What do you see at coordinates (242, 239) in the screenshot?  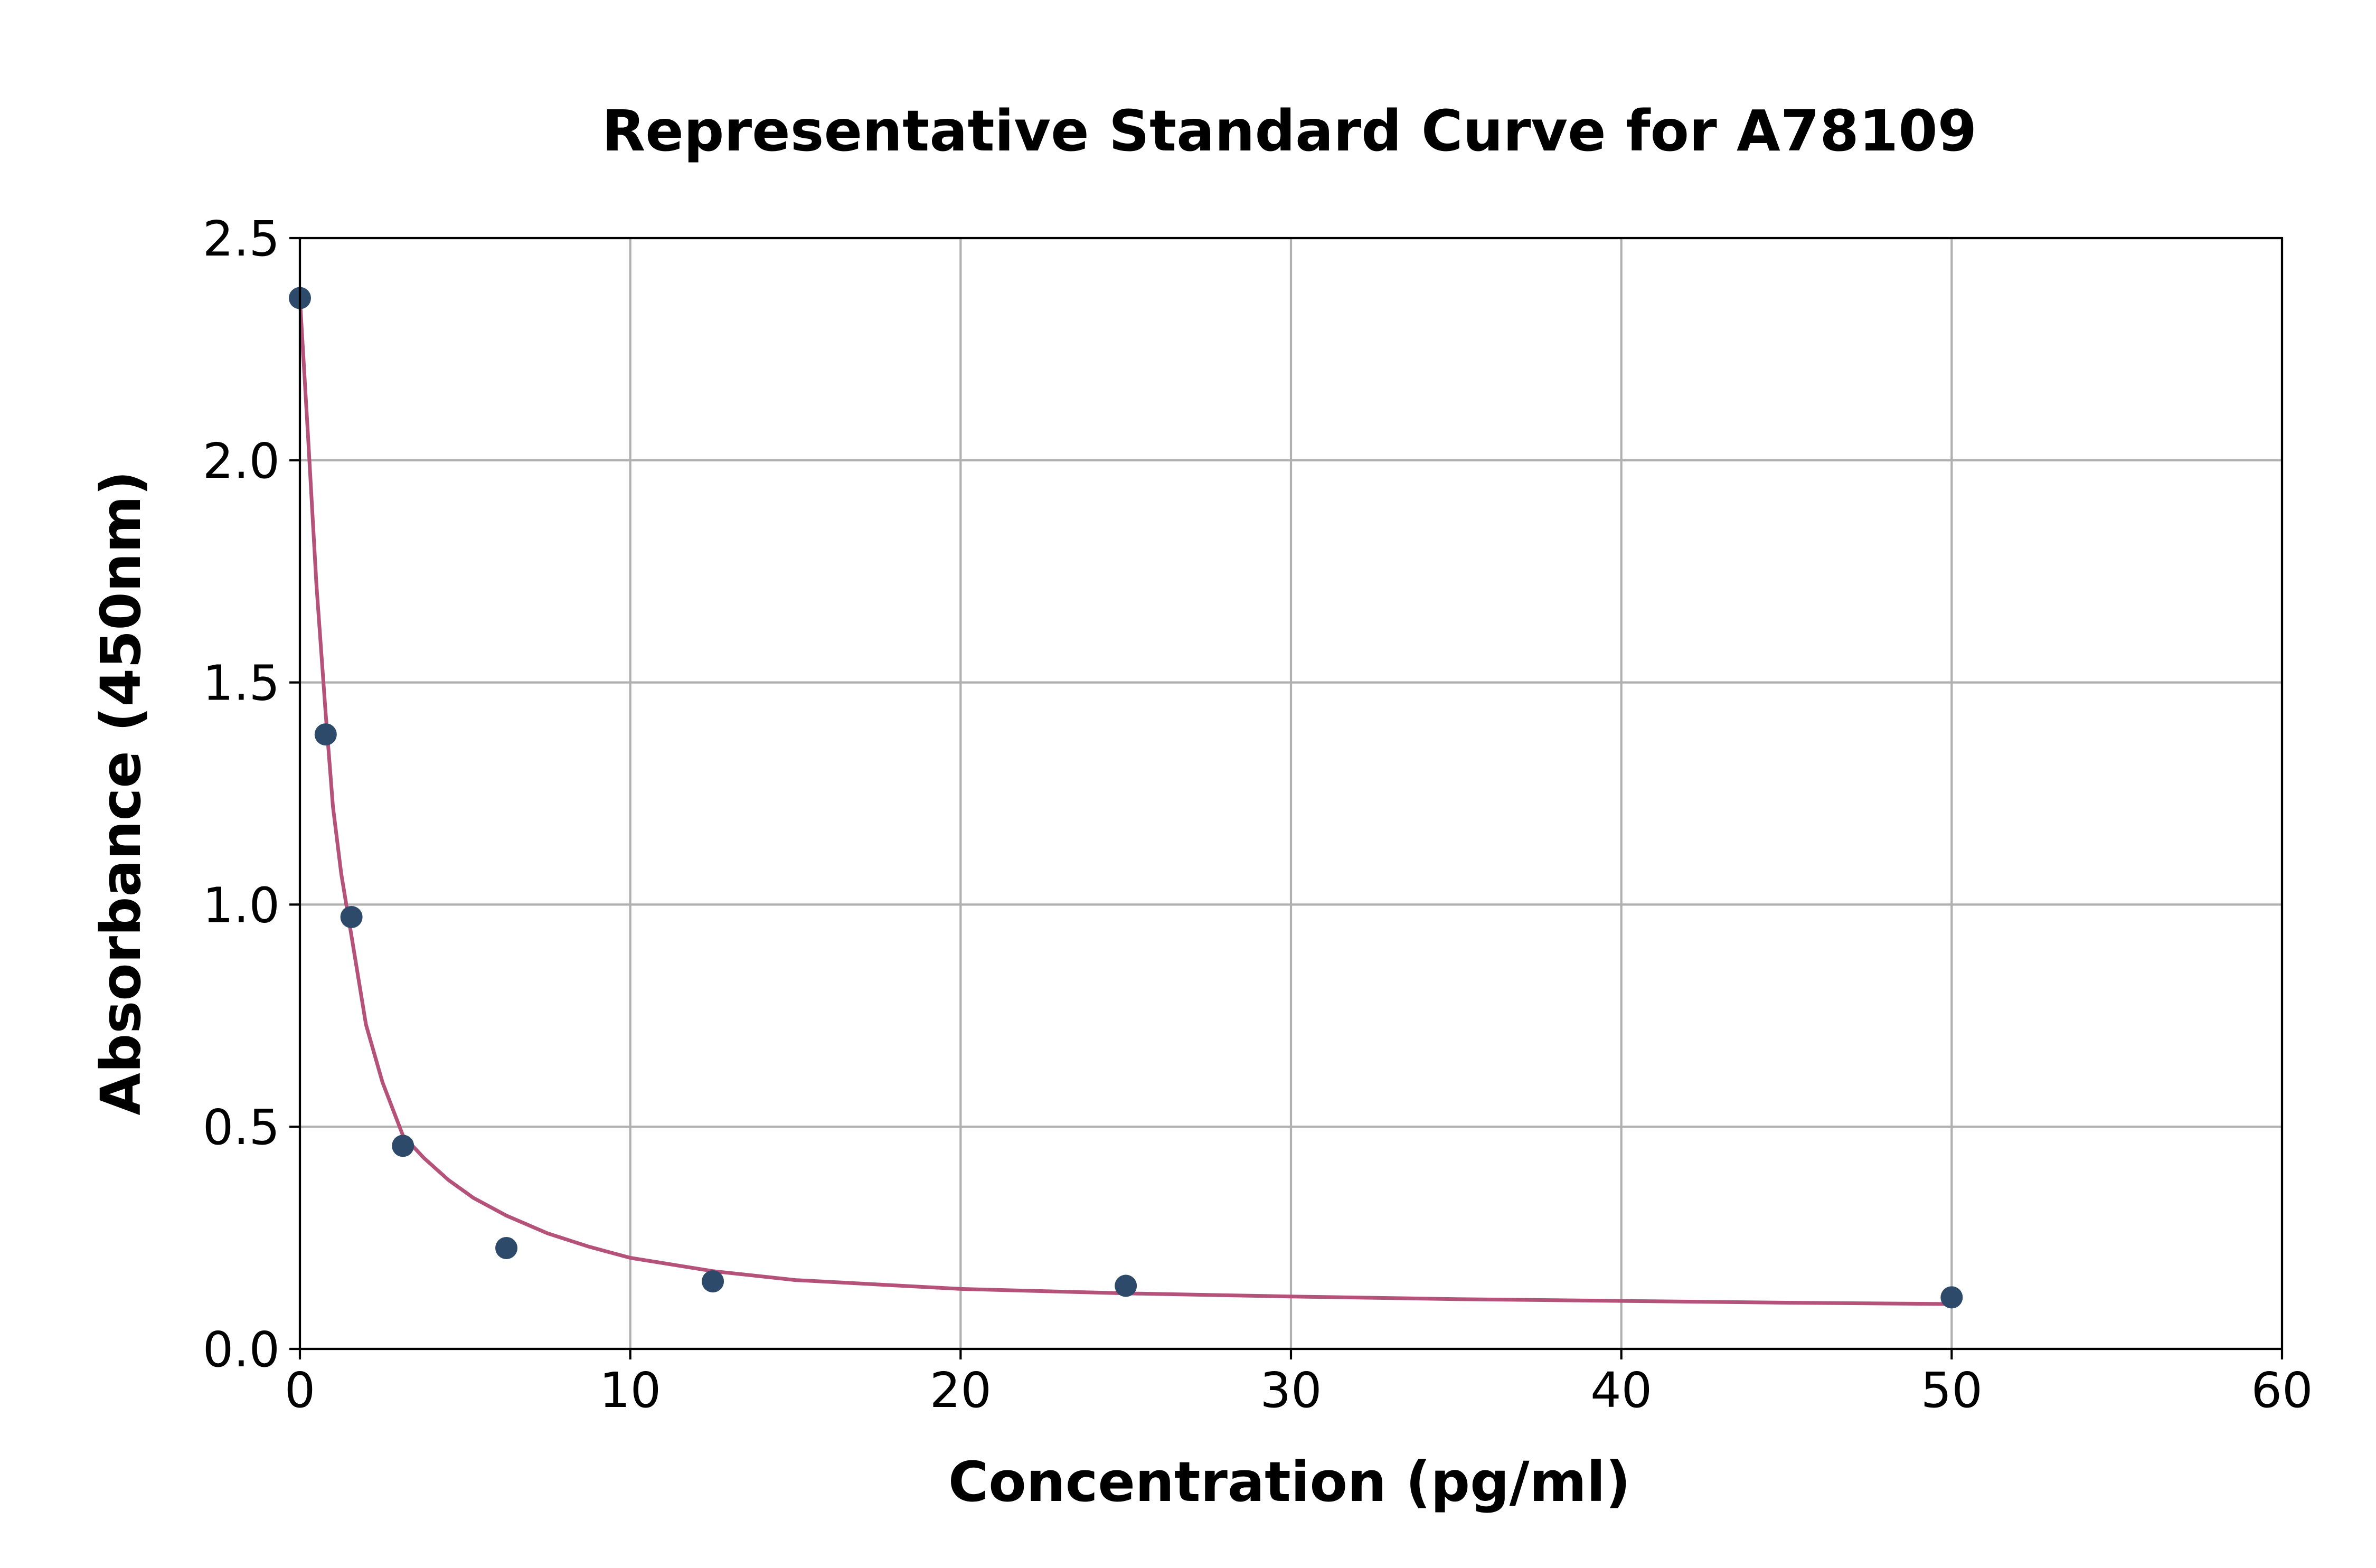 I see `y-tick-label: 2.5` at bounding box center [242, 239].